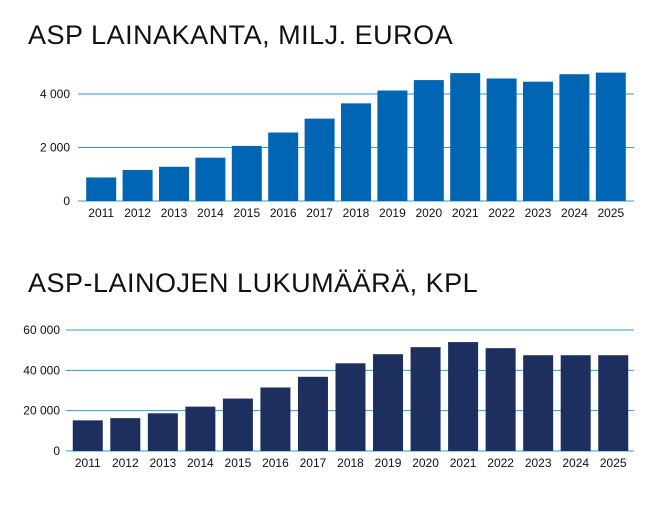 The image size is (650, 508). What do you see at coordinates (356, 213) in the screenshot?
I see `loan-stock-x-tick-label: 2018` at bounding box center [356, 213].